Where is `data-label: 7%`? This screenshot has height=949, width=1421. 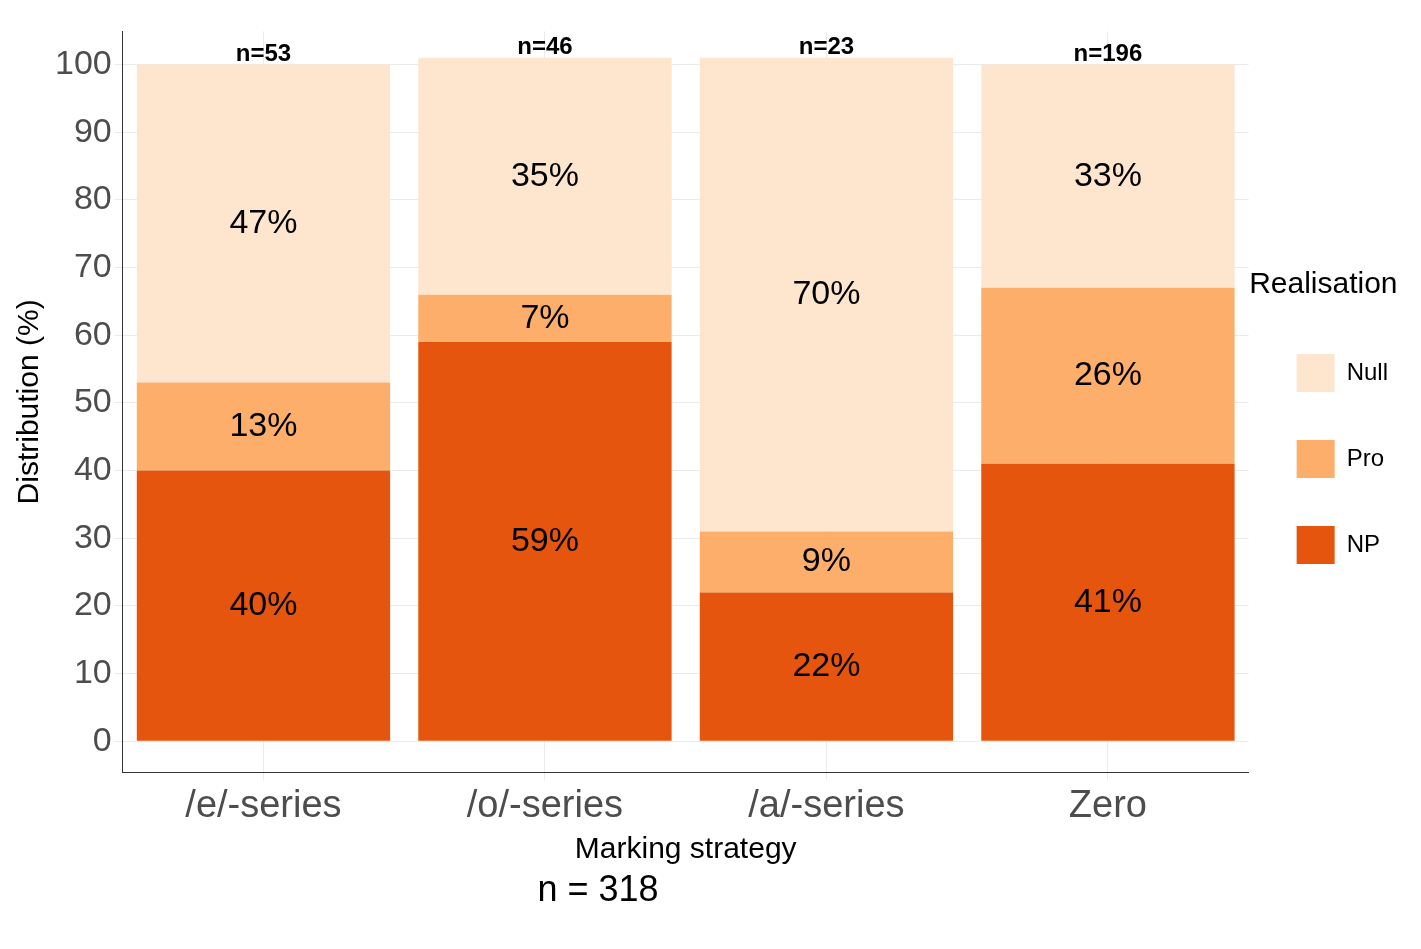
data-label: 7% is located at coordinates (545, 315).